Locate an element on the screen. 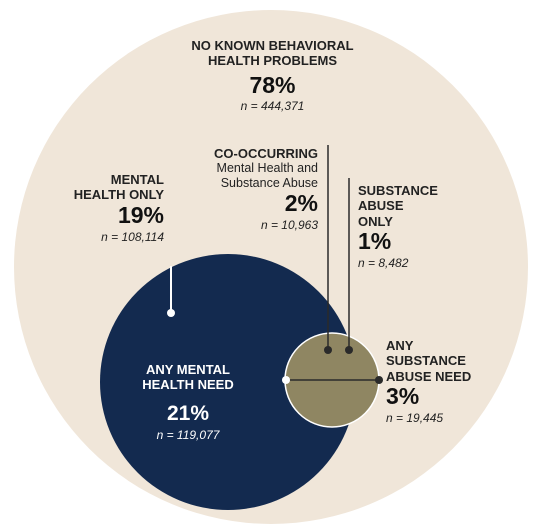  any-substance-title-line2: SUBSTANCE is located at coordinates (426, 361).